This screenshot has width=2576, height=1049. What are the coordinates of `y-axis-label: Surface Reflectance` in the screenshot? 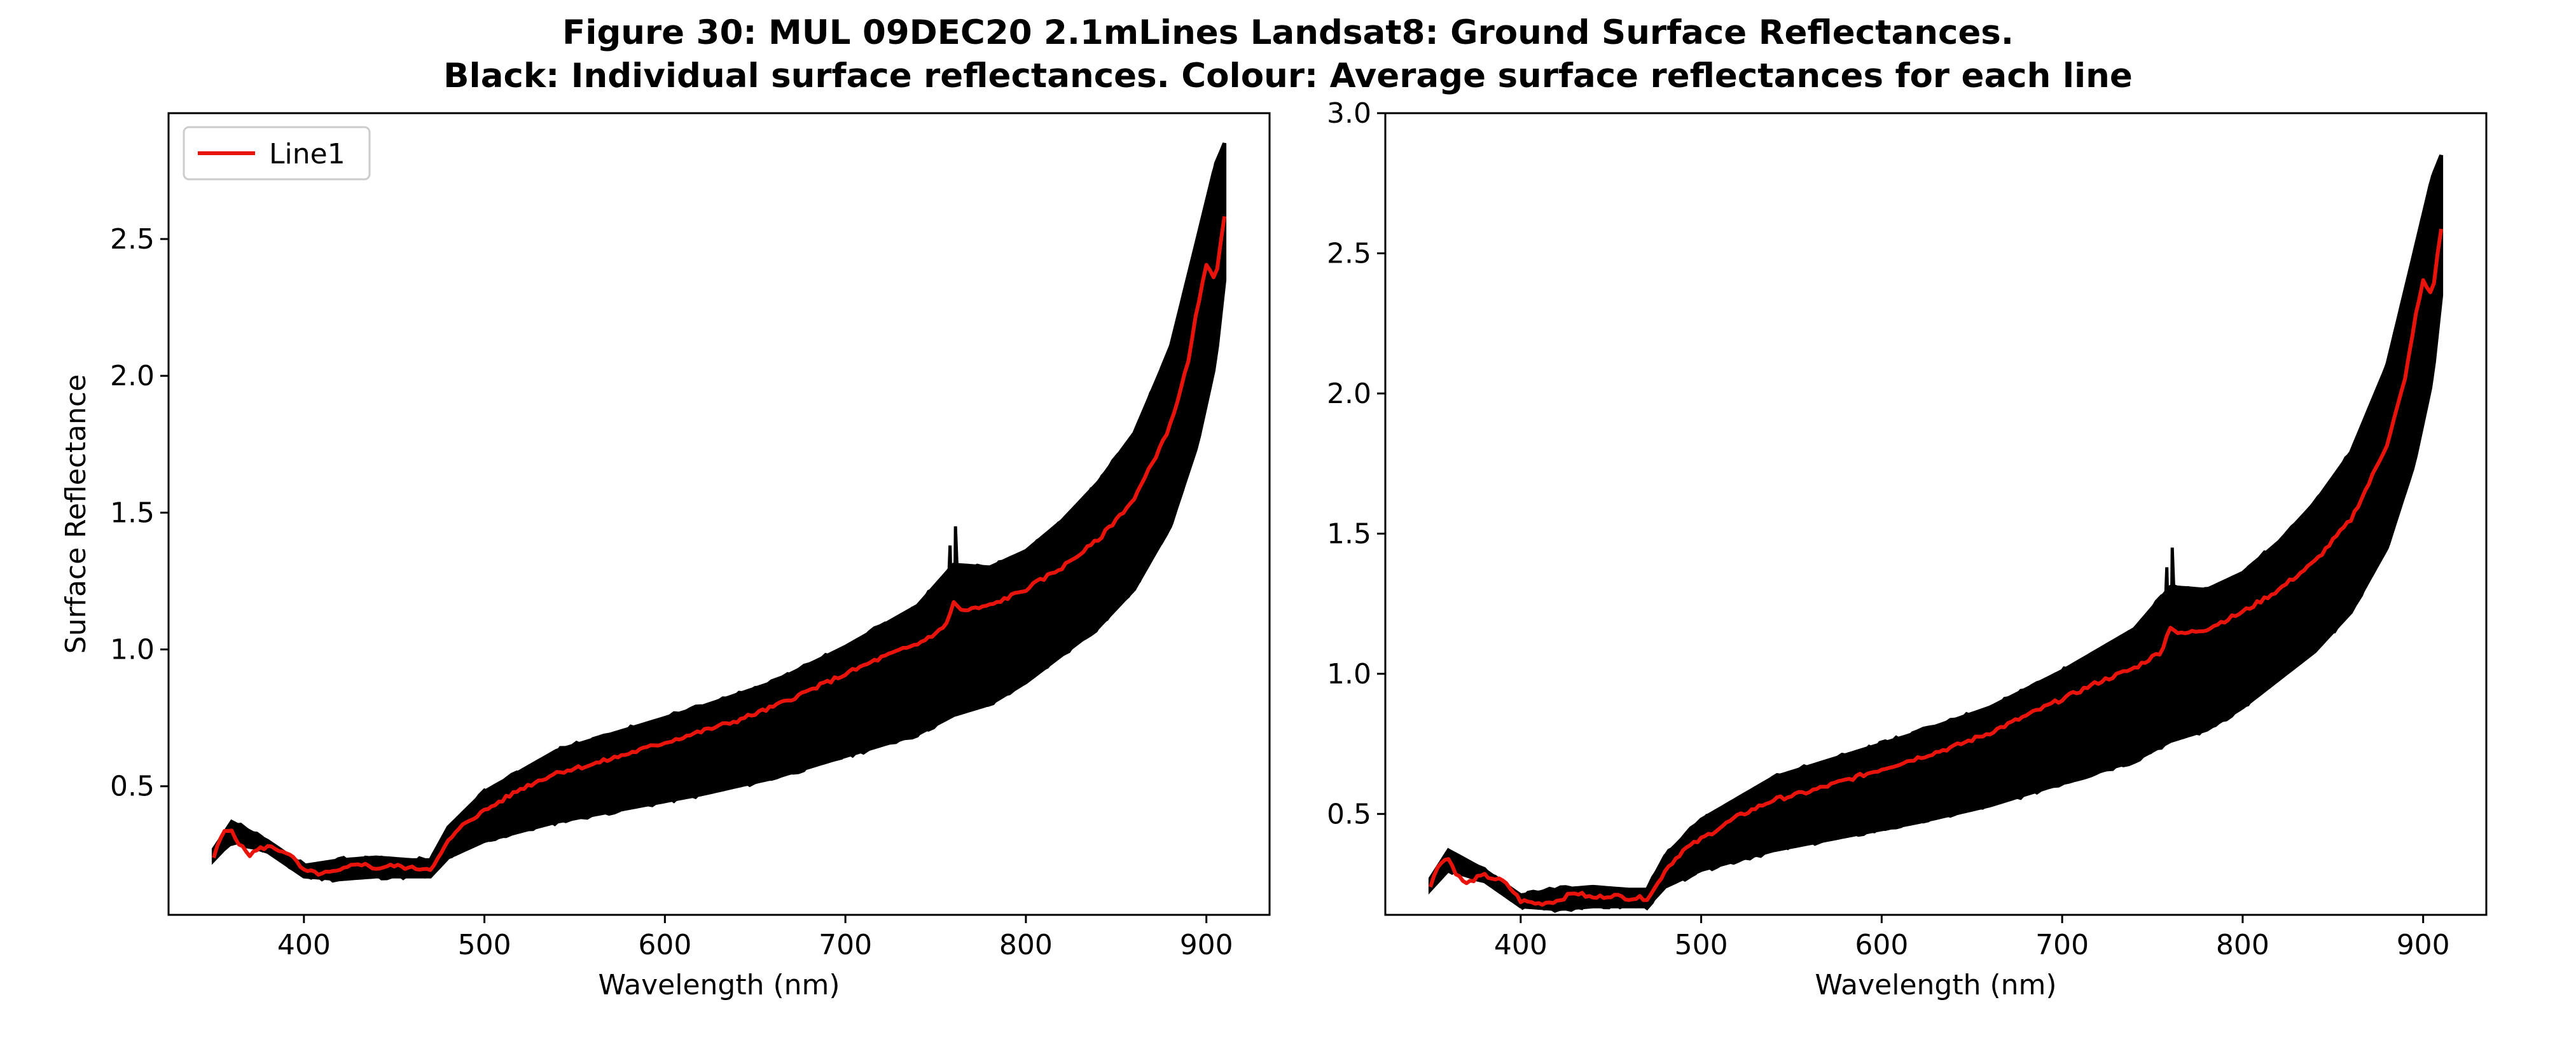 It's located at (76, 514).